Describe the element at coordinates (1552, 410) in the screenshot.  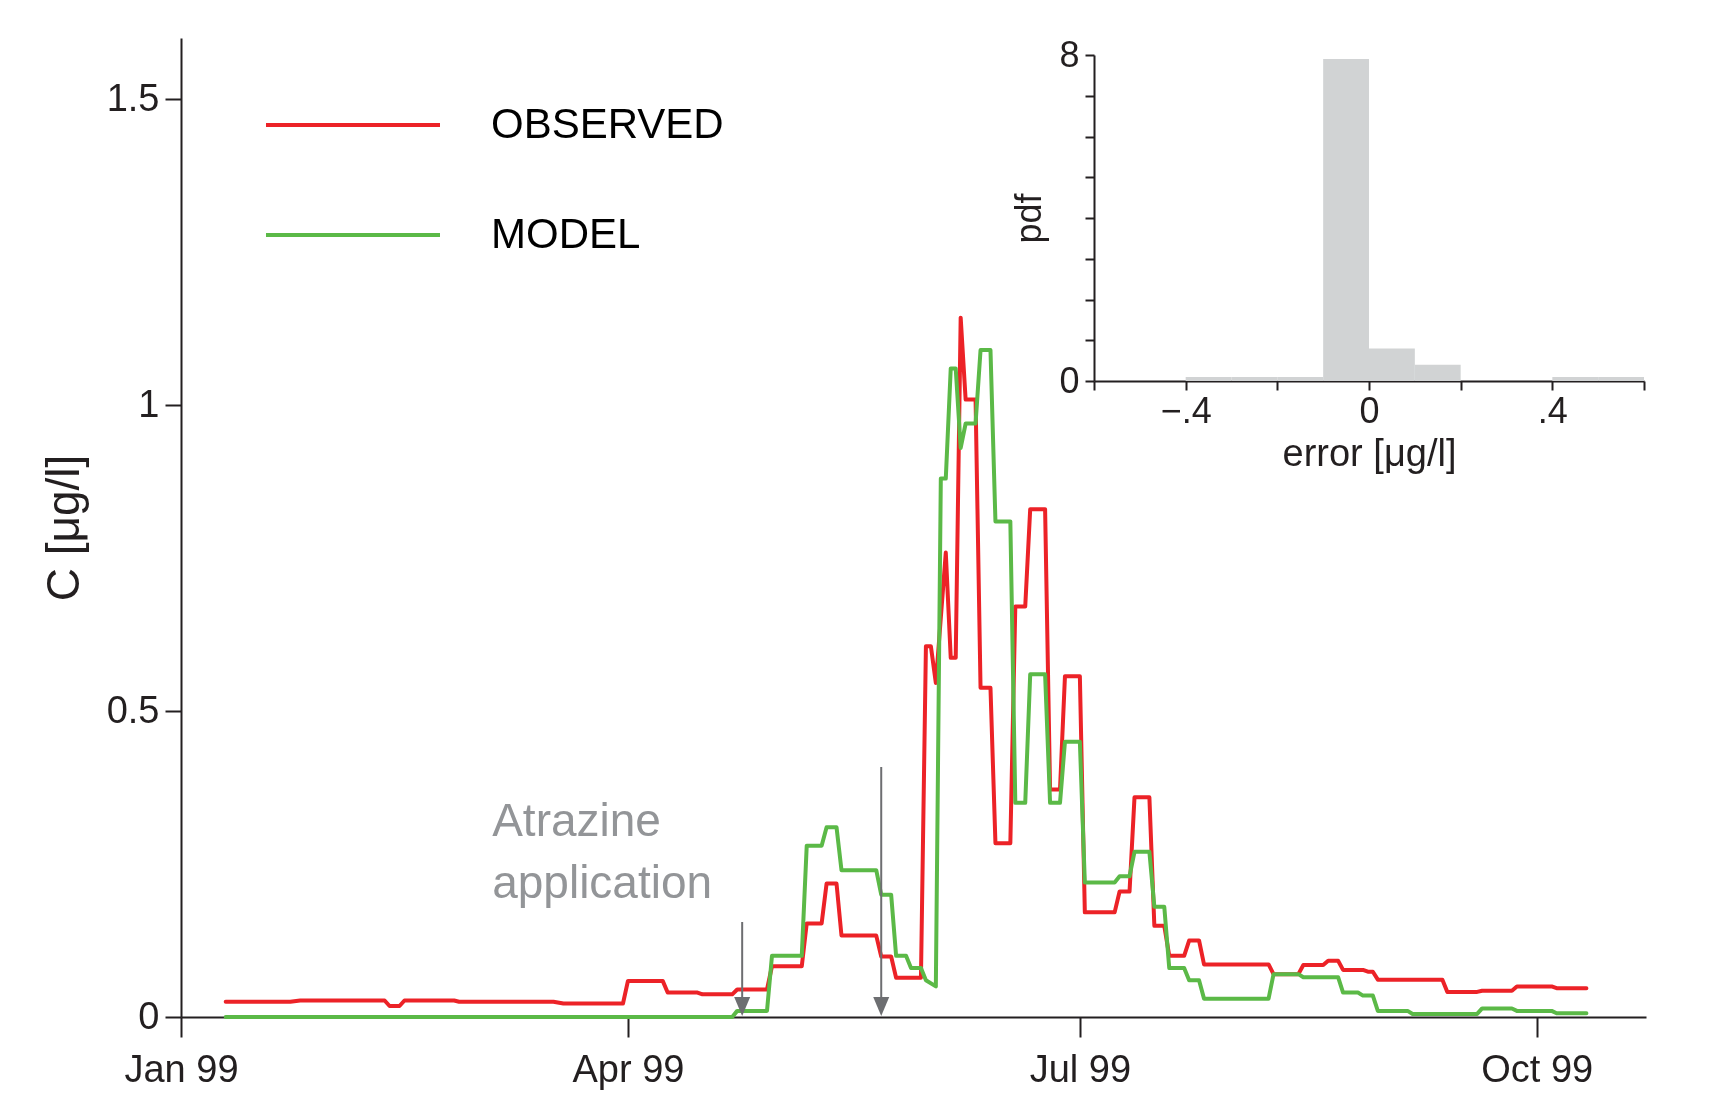
I see `x-tick-label: .4` at that location.